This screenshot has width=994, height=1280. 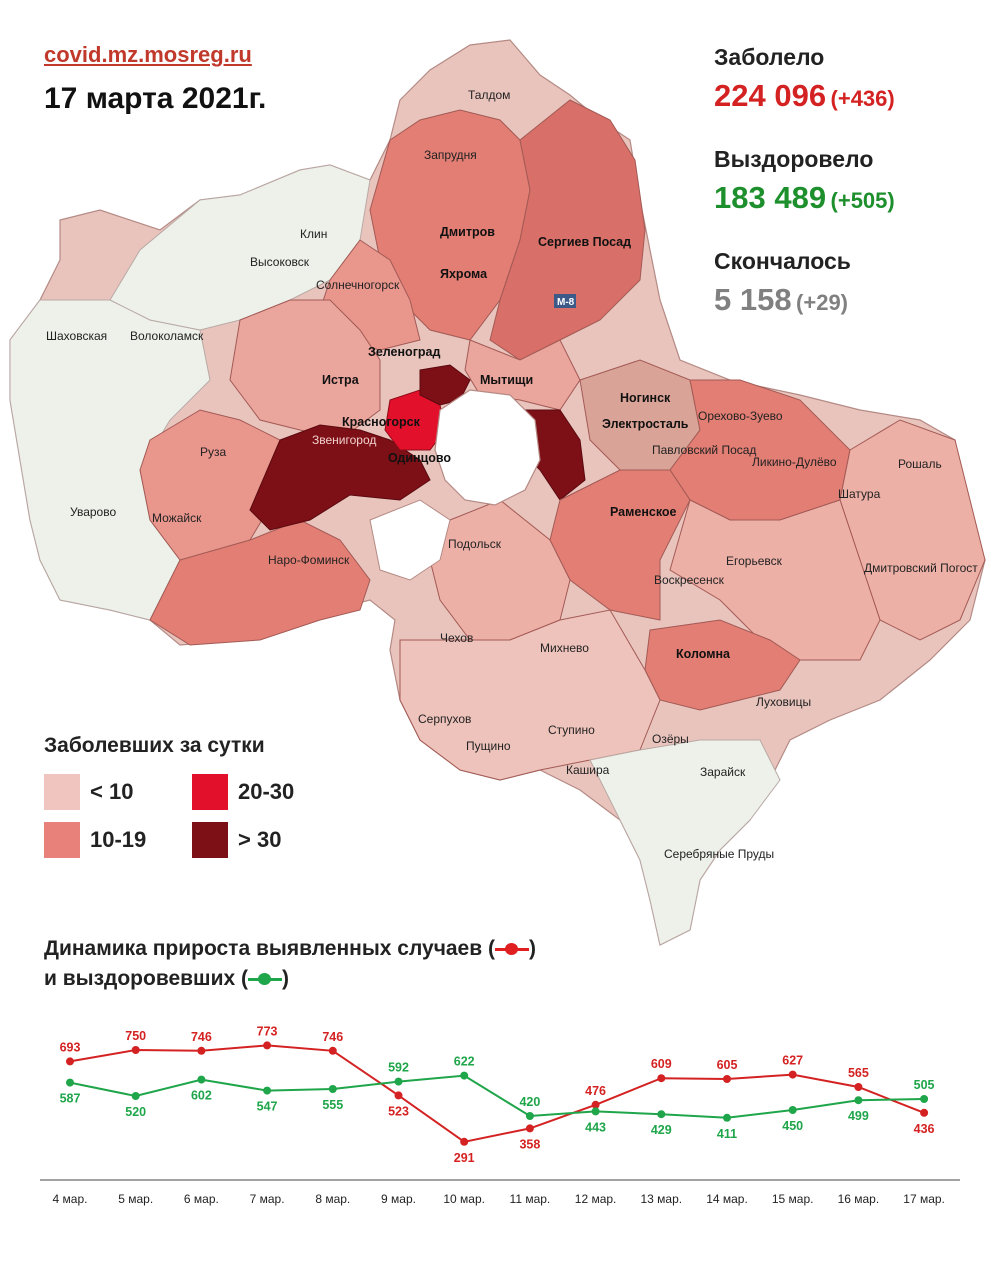 I want to click on recovered-data-label: 443, so click(x=595, y=1127).